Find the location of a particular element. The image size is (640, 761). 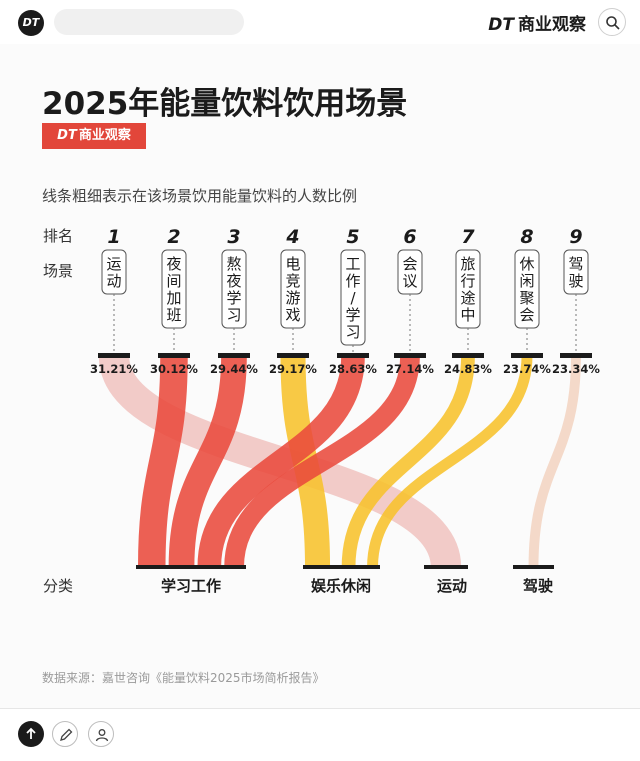

chart-title: 2025年能量饮料饮用场景 is located at coordinates (225, 104).